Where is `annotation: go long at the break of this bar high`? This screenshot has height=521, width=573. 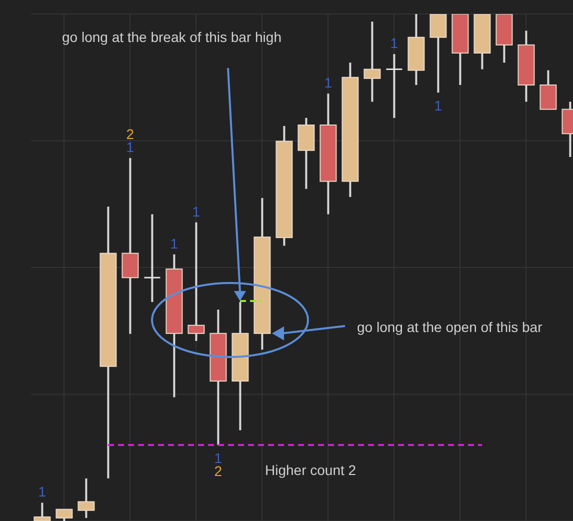 annotation: go long at the break of this bar high is located at coordinates (172, 37).